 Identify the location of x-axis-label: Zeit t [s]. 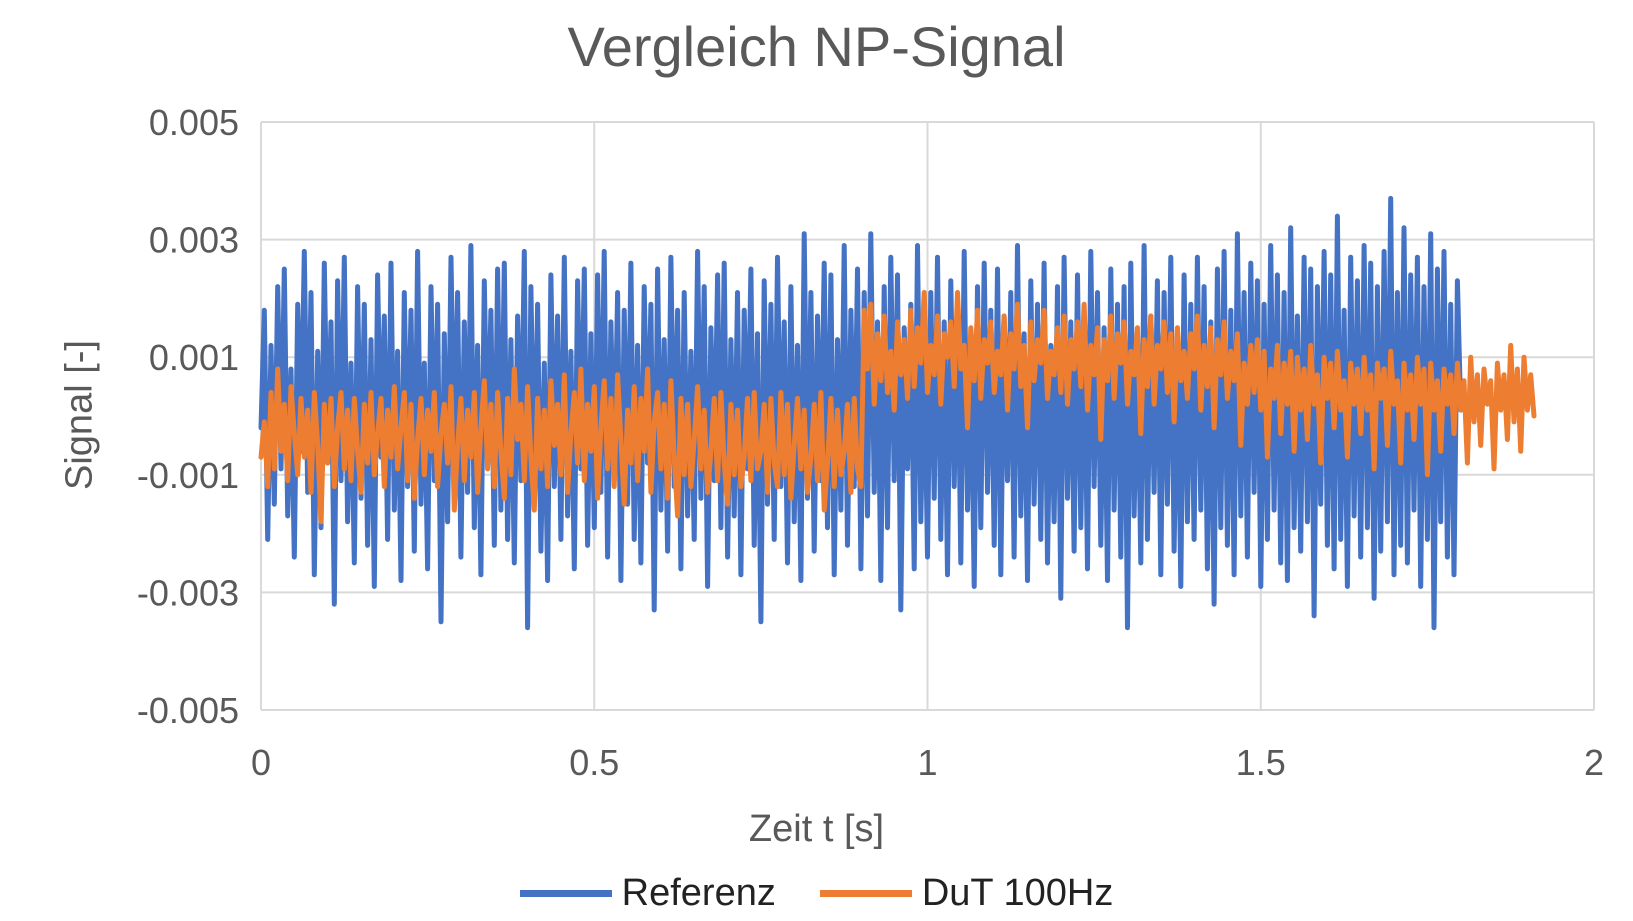
(816, 829).